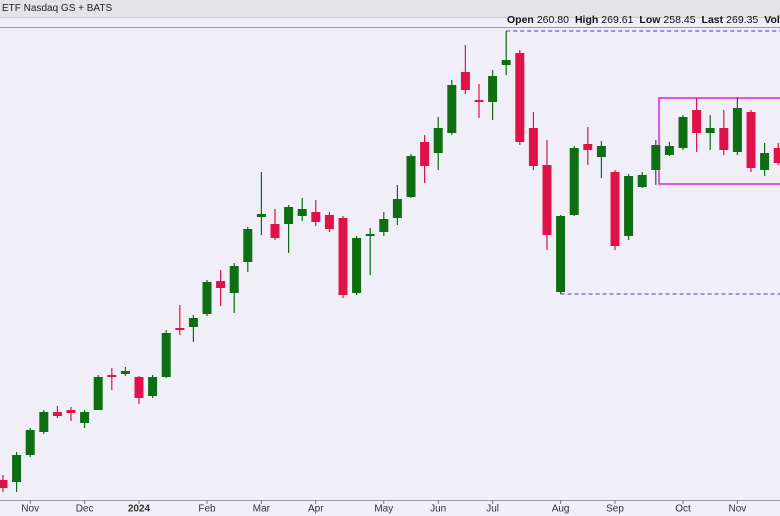 The height and width of the screenshot is (516, 780). What do you see at coordinates (262, 509) in the screenshot?
I see `x-tick-label: Mar` at bounding box center [262, 509].